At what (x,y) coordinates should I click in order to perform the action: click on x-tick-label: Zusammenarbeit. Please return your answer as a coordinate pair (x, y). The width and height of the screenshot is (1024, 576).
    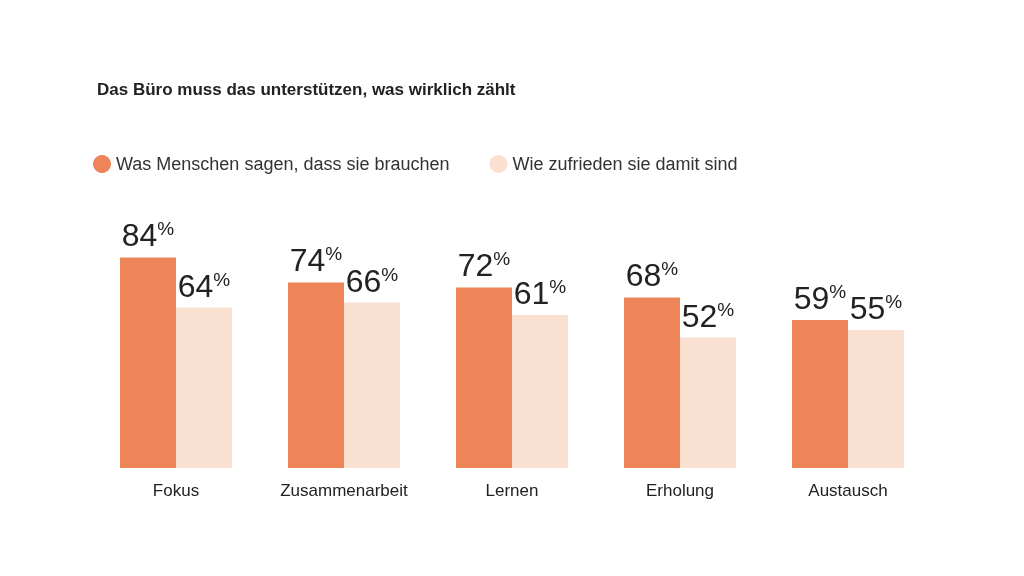
    Looking at the image, I should click on (344, 490).